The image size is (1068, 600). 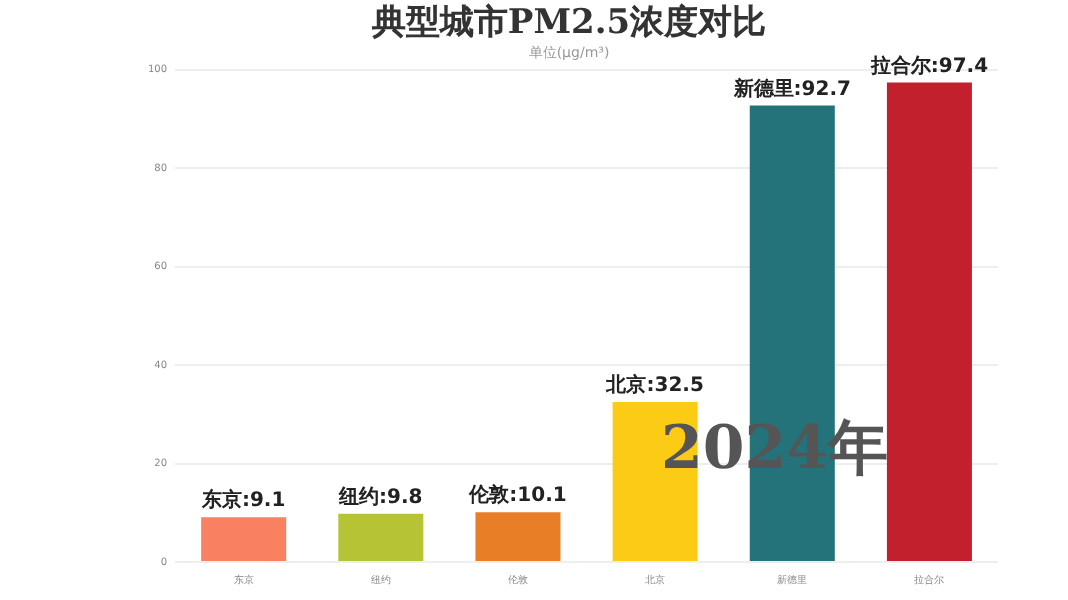 What do you see at coordinates (242, 500) in the screenshot?
I see `data-label: 东京:9.1` at bounding box center [242, 500].